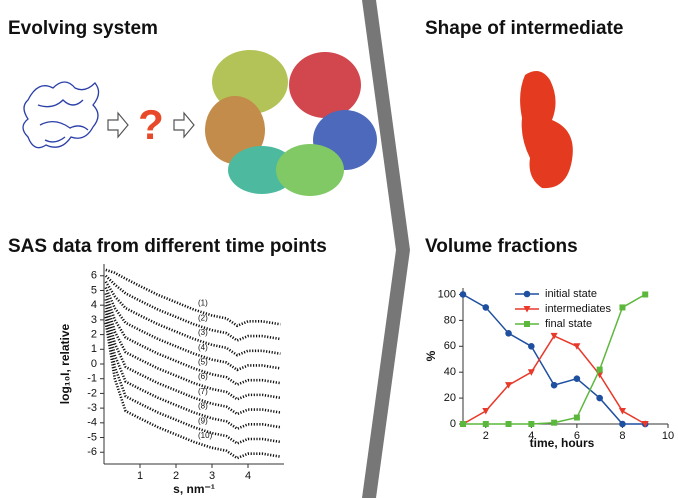 The image size is (678, 498). I want to click on question-mark: ?, so click(151, 124).